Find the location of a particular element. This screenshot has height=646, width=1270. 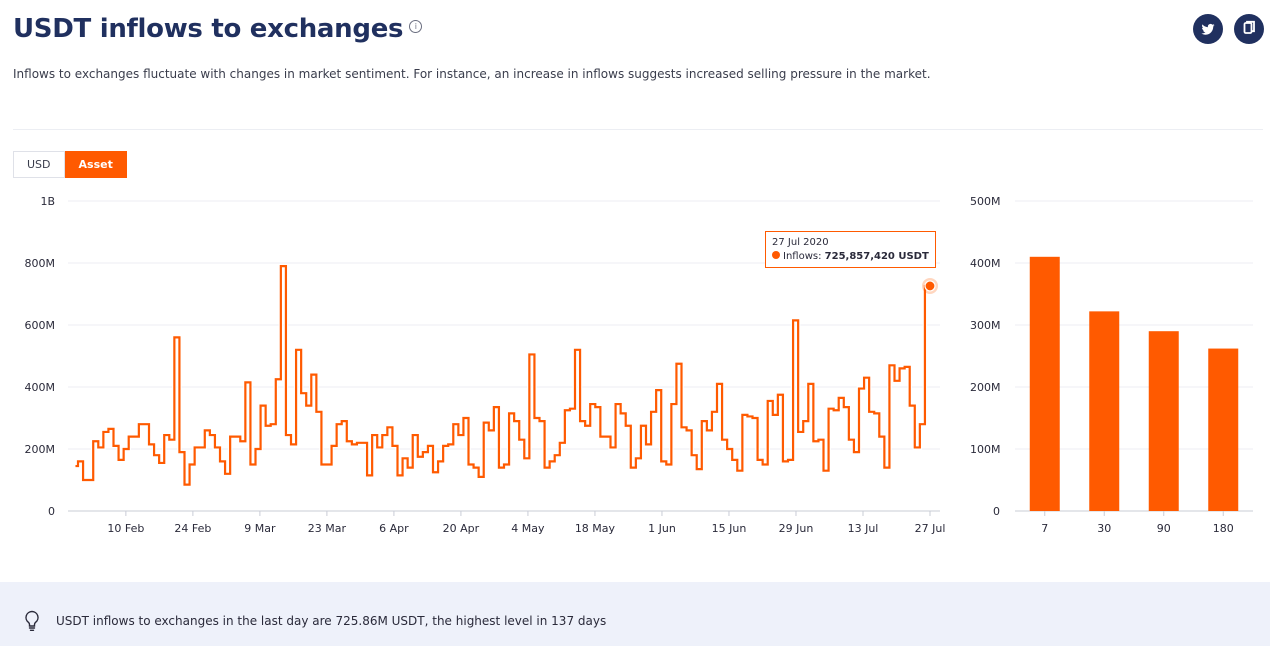

x-tick-label: 27 Jul is located at coordinates (930, 528).